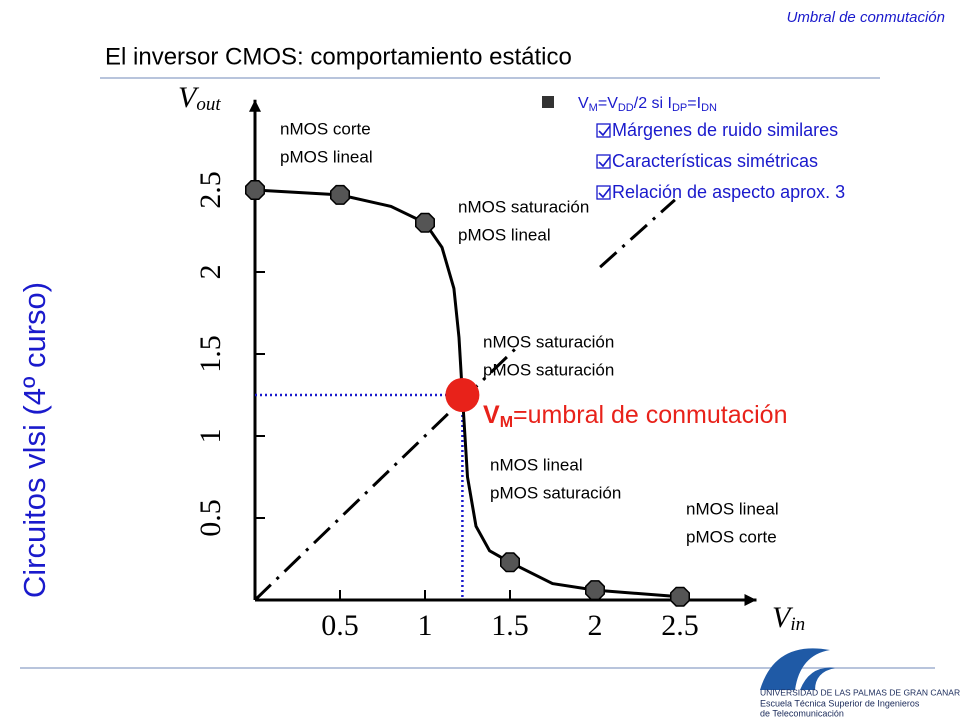  What do you see at coordinates (715, 161) in the screenshot?
I see `bullet-text: Características simétricas` at bounding box center [715, 161].